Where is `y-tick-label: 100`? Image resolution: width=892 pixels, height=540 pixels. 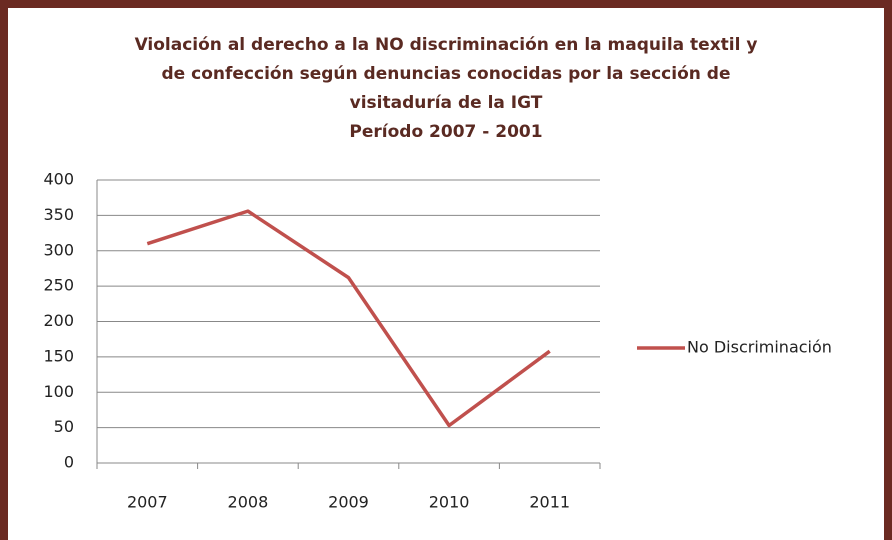
y-tick-label: 100 is located at coordinates (58, 391).